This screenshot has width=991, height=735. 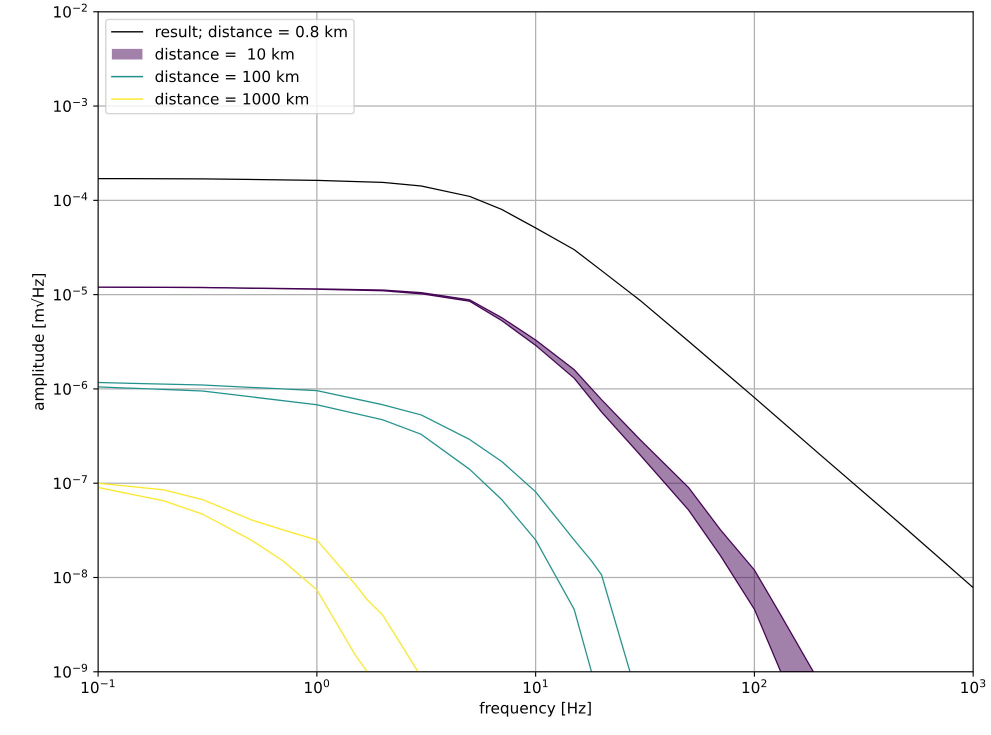 What do you see at coordinates (71, 671) in the screenshot?
I see `y-tick-label: 10$^{−9}$` at bounding box center [71, 671].